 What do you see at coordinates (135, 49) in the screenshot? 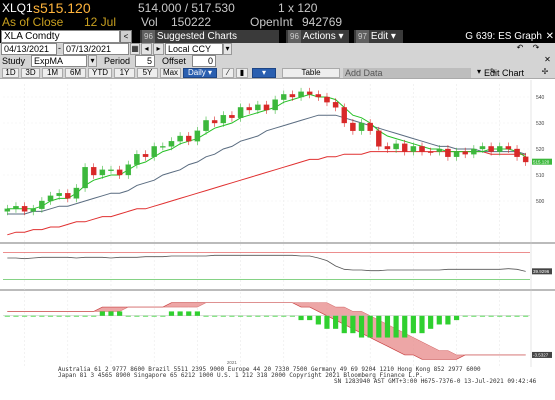
I see `calendar-icon: ▦` at bounding box center [135, 49].